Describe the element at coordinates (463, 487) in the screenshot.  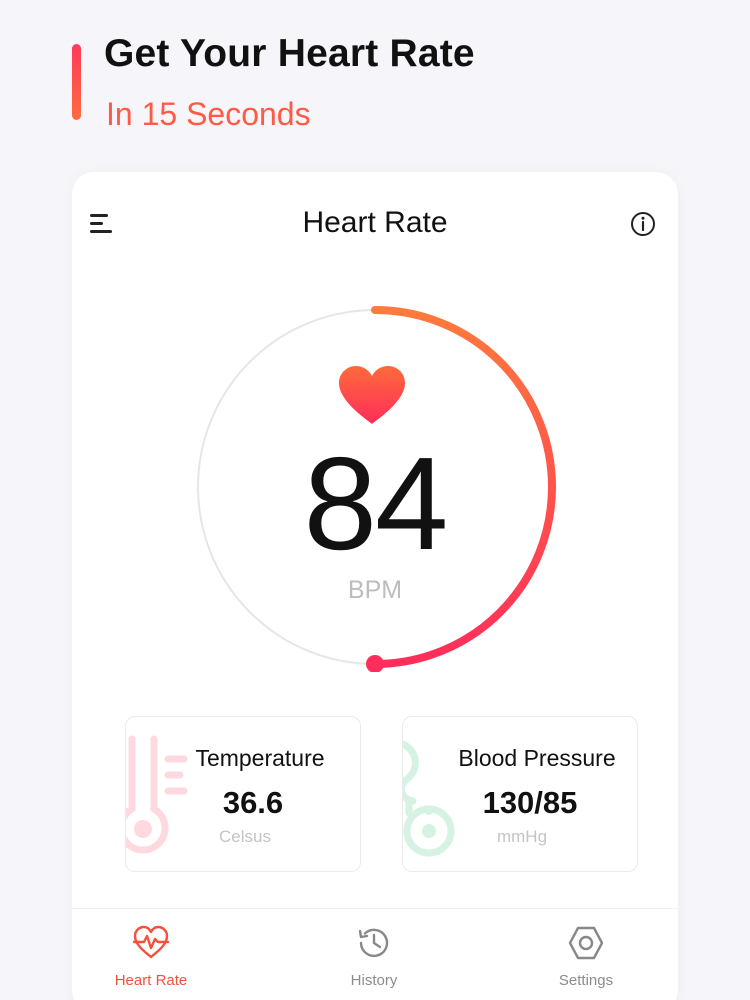
I see `gauge-progress-arc` at that location.